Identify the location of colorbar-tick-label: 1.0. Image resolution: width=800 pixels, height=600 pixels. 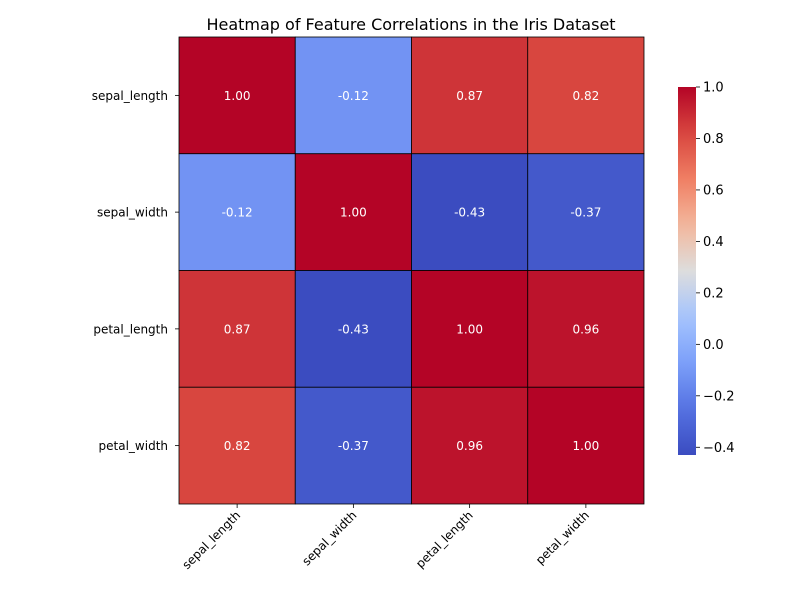
(713, 88).